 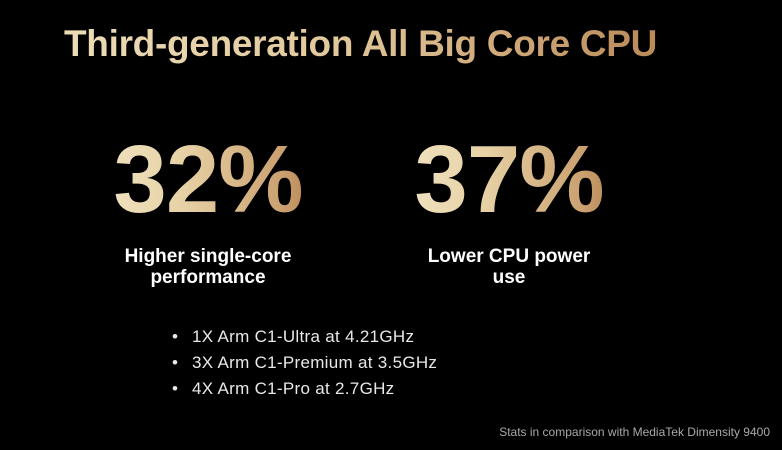 I want to click on list-item-text: 4X Arm C1-Pro at 2.7GHz, so click(x=293, y=388).